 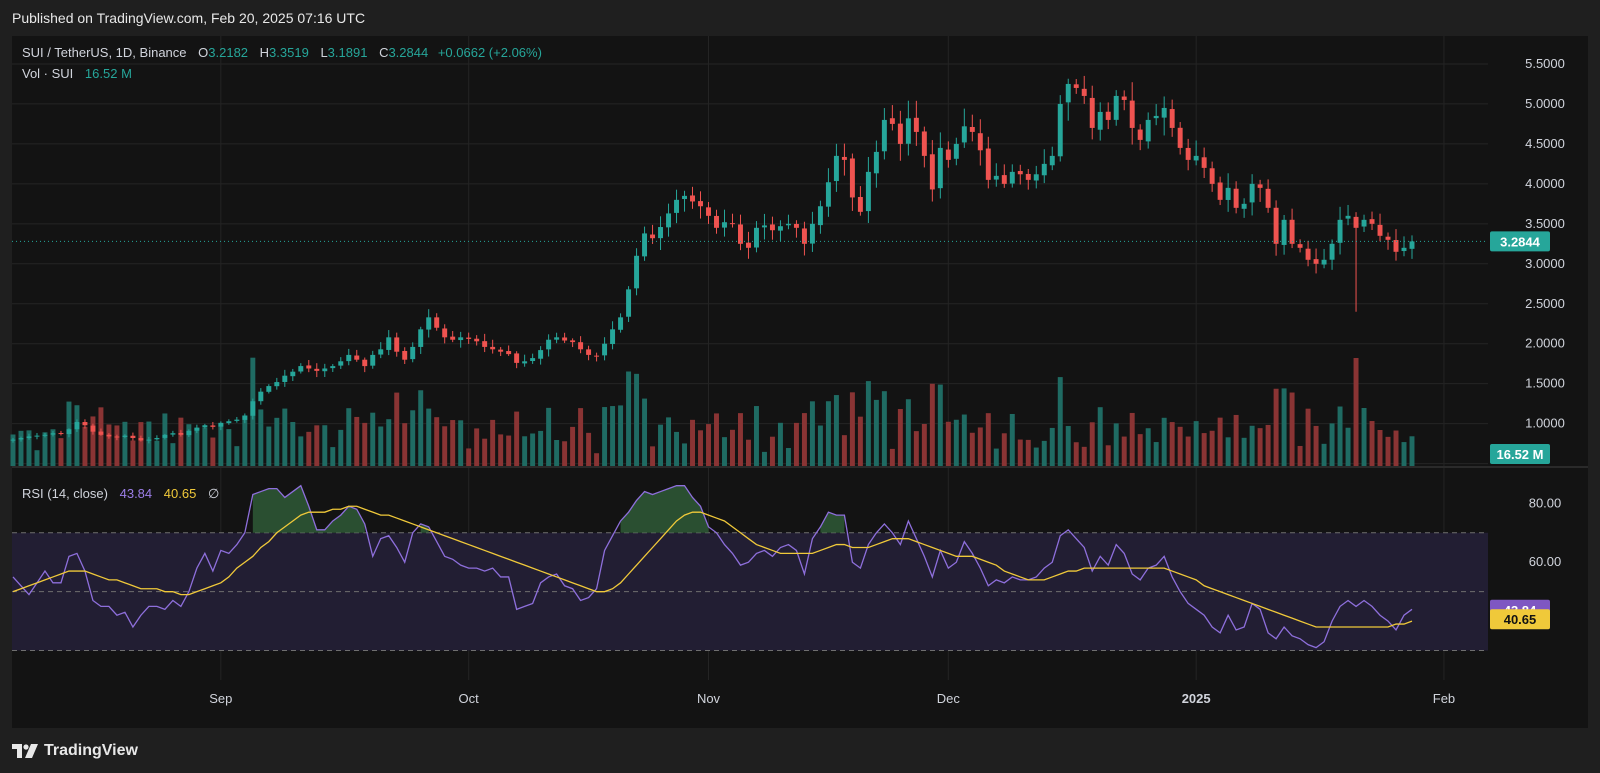 What do you see at coordinates (75, 751) in the screenshot?
I see `brand: TradingView` at bounding box center [75, 751].